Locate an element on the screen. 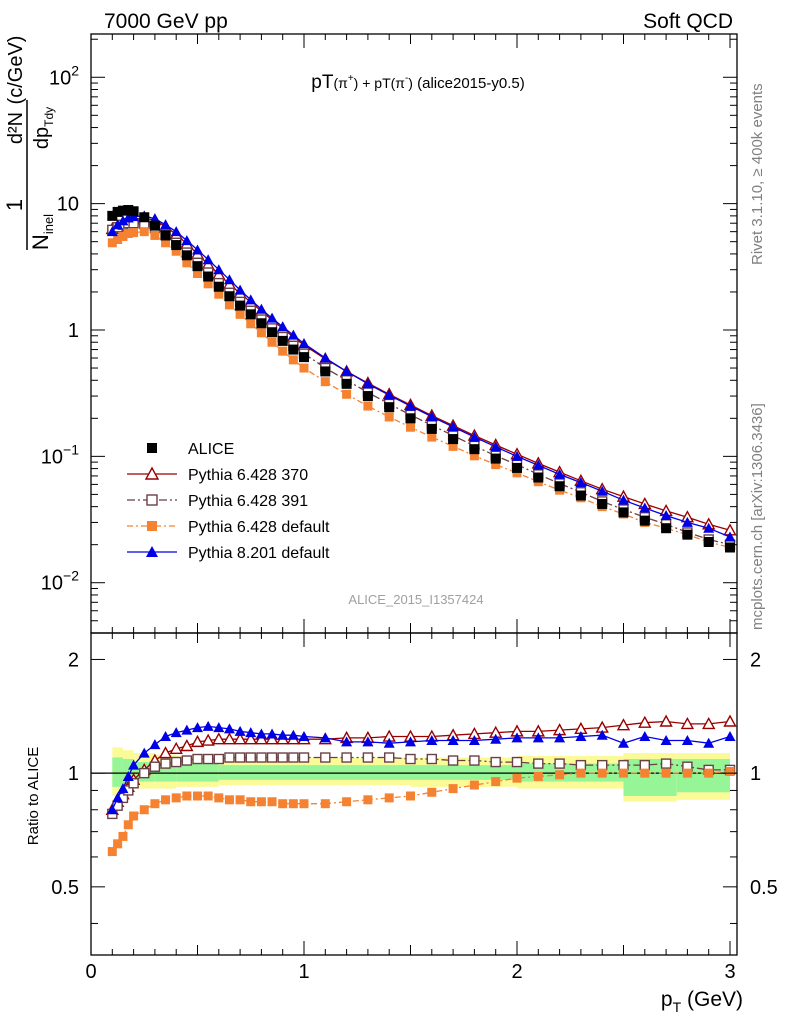  legend-label: Pythia 6.428 default is located at coordinates (259, 527).